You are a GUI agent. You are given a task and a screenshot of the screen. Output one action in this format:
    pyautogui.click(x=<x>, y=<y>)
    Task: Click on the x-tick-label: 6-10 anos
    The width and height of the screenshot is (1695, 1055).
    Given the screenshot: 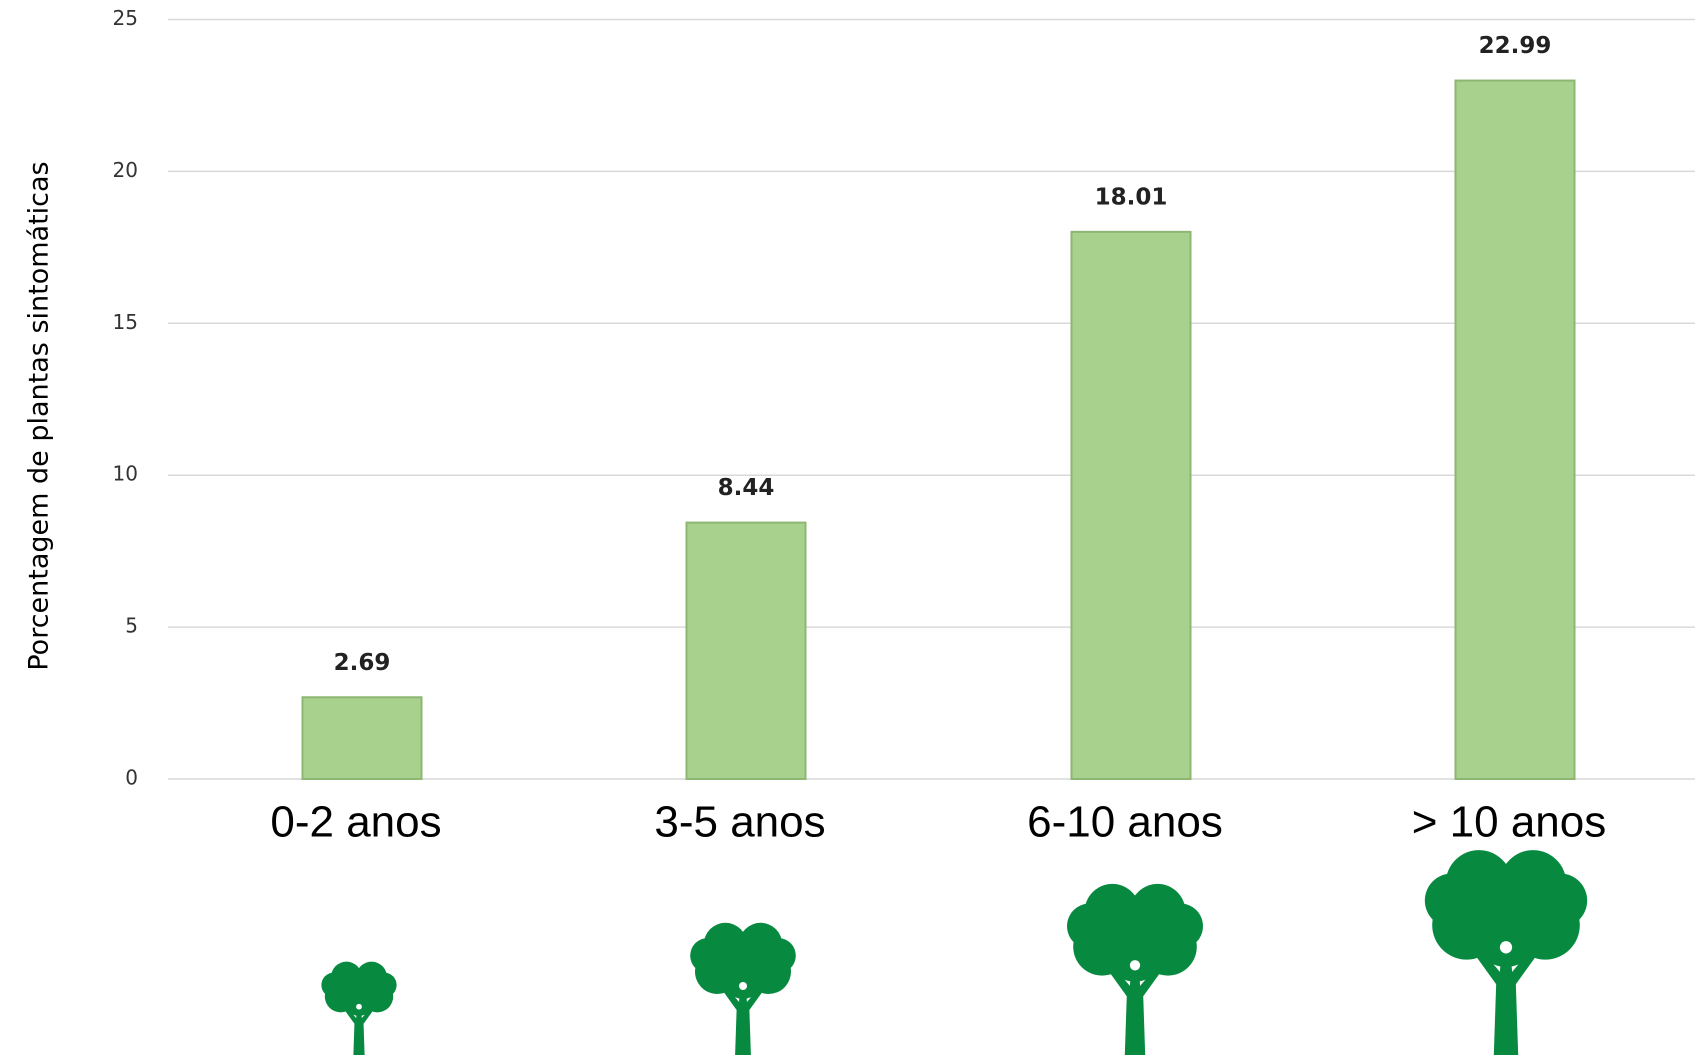 What is the action you would take?
    pyautogui.click(x=1125, y=822)
    